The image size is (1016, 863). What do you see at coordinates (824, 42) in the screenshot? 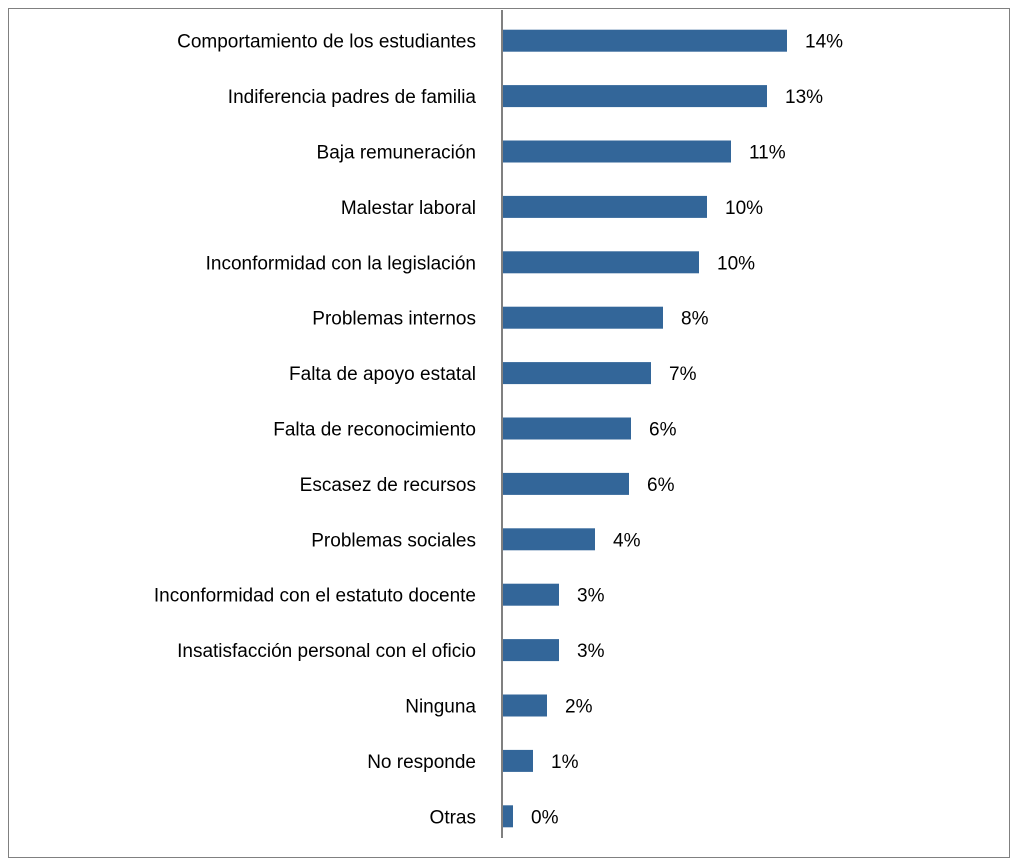
I see `data-label: 14%` at bounding box center [824, 42].